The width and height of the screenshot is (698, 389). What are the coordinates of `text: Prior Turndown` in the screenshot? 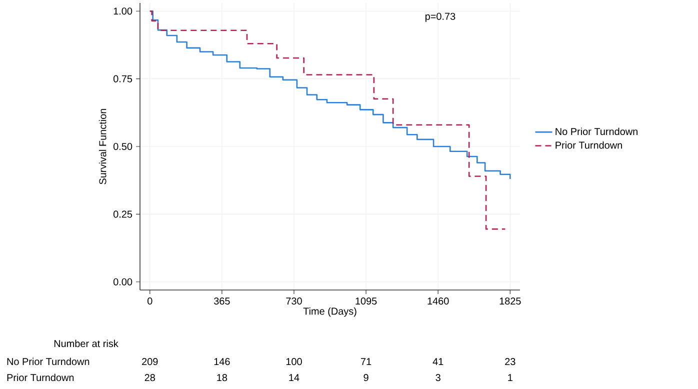 It's located at (40, 378).